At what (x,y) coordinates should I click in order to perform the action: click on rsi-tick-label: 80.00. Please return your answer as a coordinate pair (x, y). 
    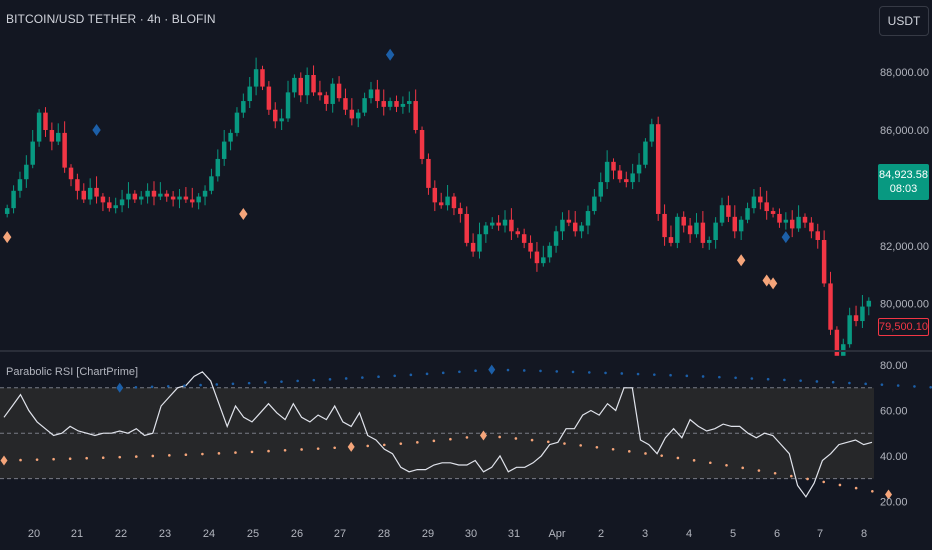
    Looking at the image, I should click on (894, 366).